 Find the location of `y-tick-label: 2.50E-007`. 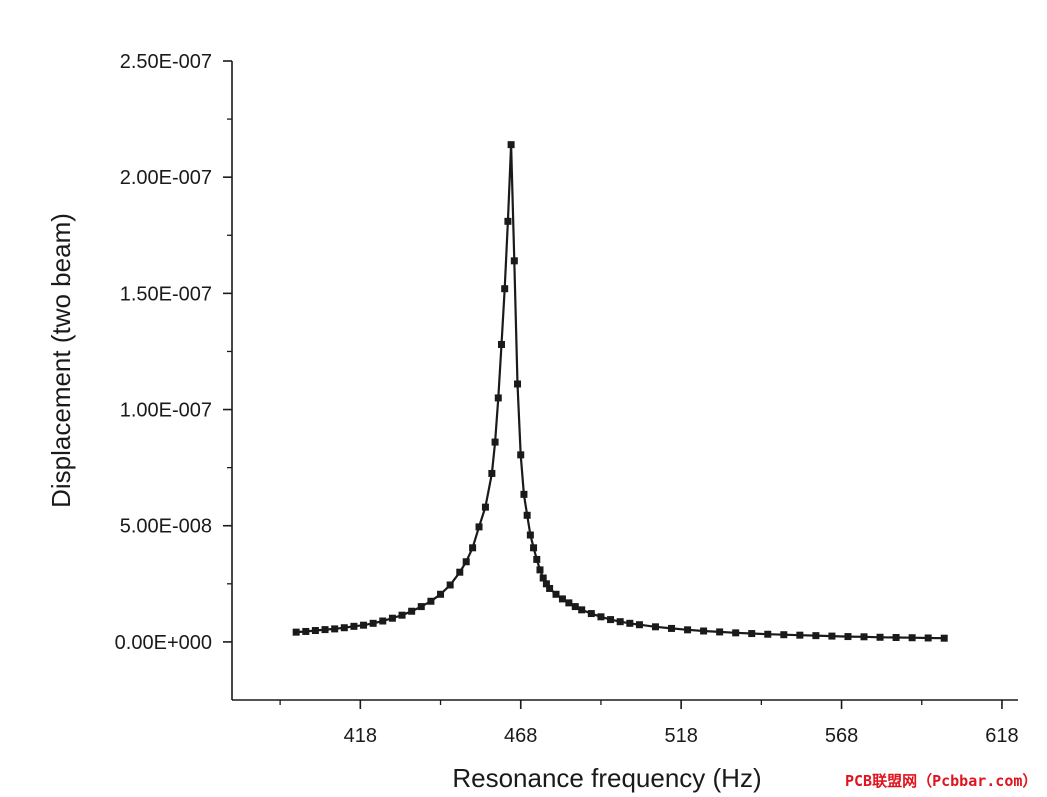

y-tick-label: 2.50E-007 is located at coordinates (166, 62).